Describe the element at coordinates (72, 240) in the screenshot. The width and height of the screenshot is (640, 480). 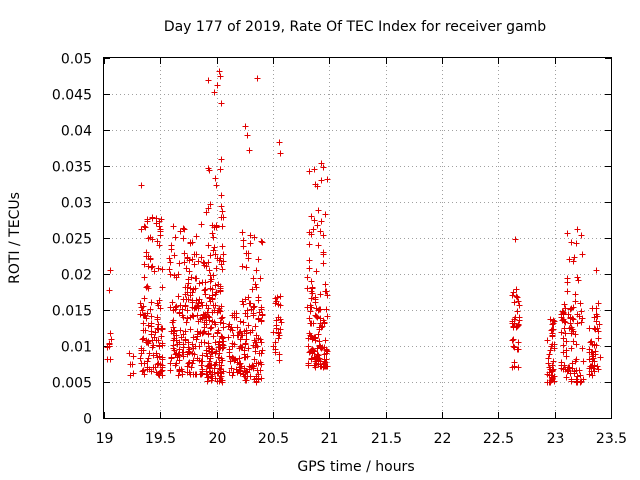
I see `y-tick-label: 0.025` at that location.